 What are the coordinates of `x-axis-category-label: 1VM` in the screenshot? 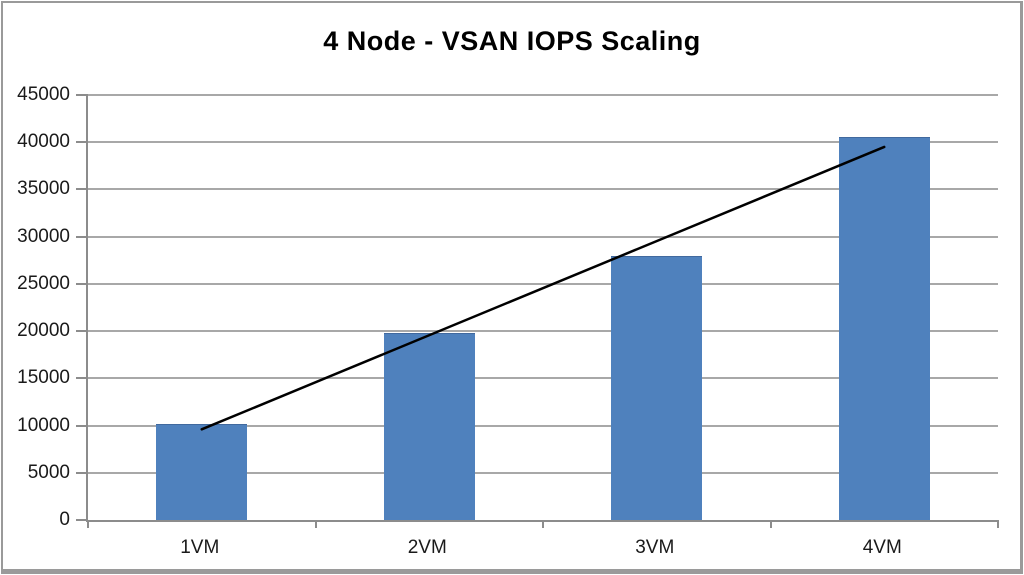 It's located at (200, 547).